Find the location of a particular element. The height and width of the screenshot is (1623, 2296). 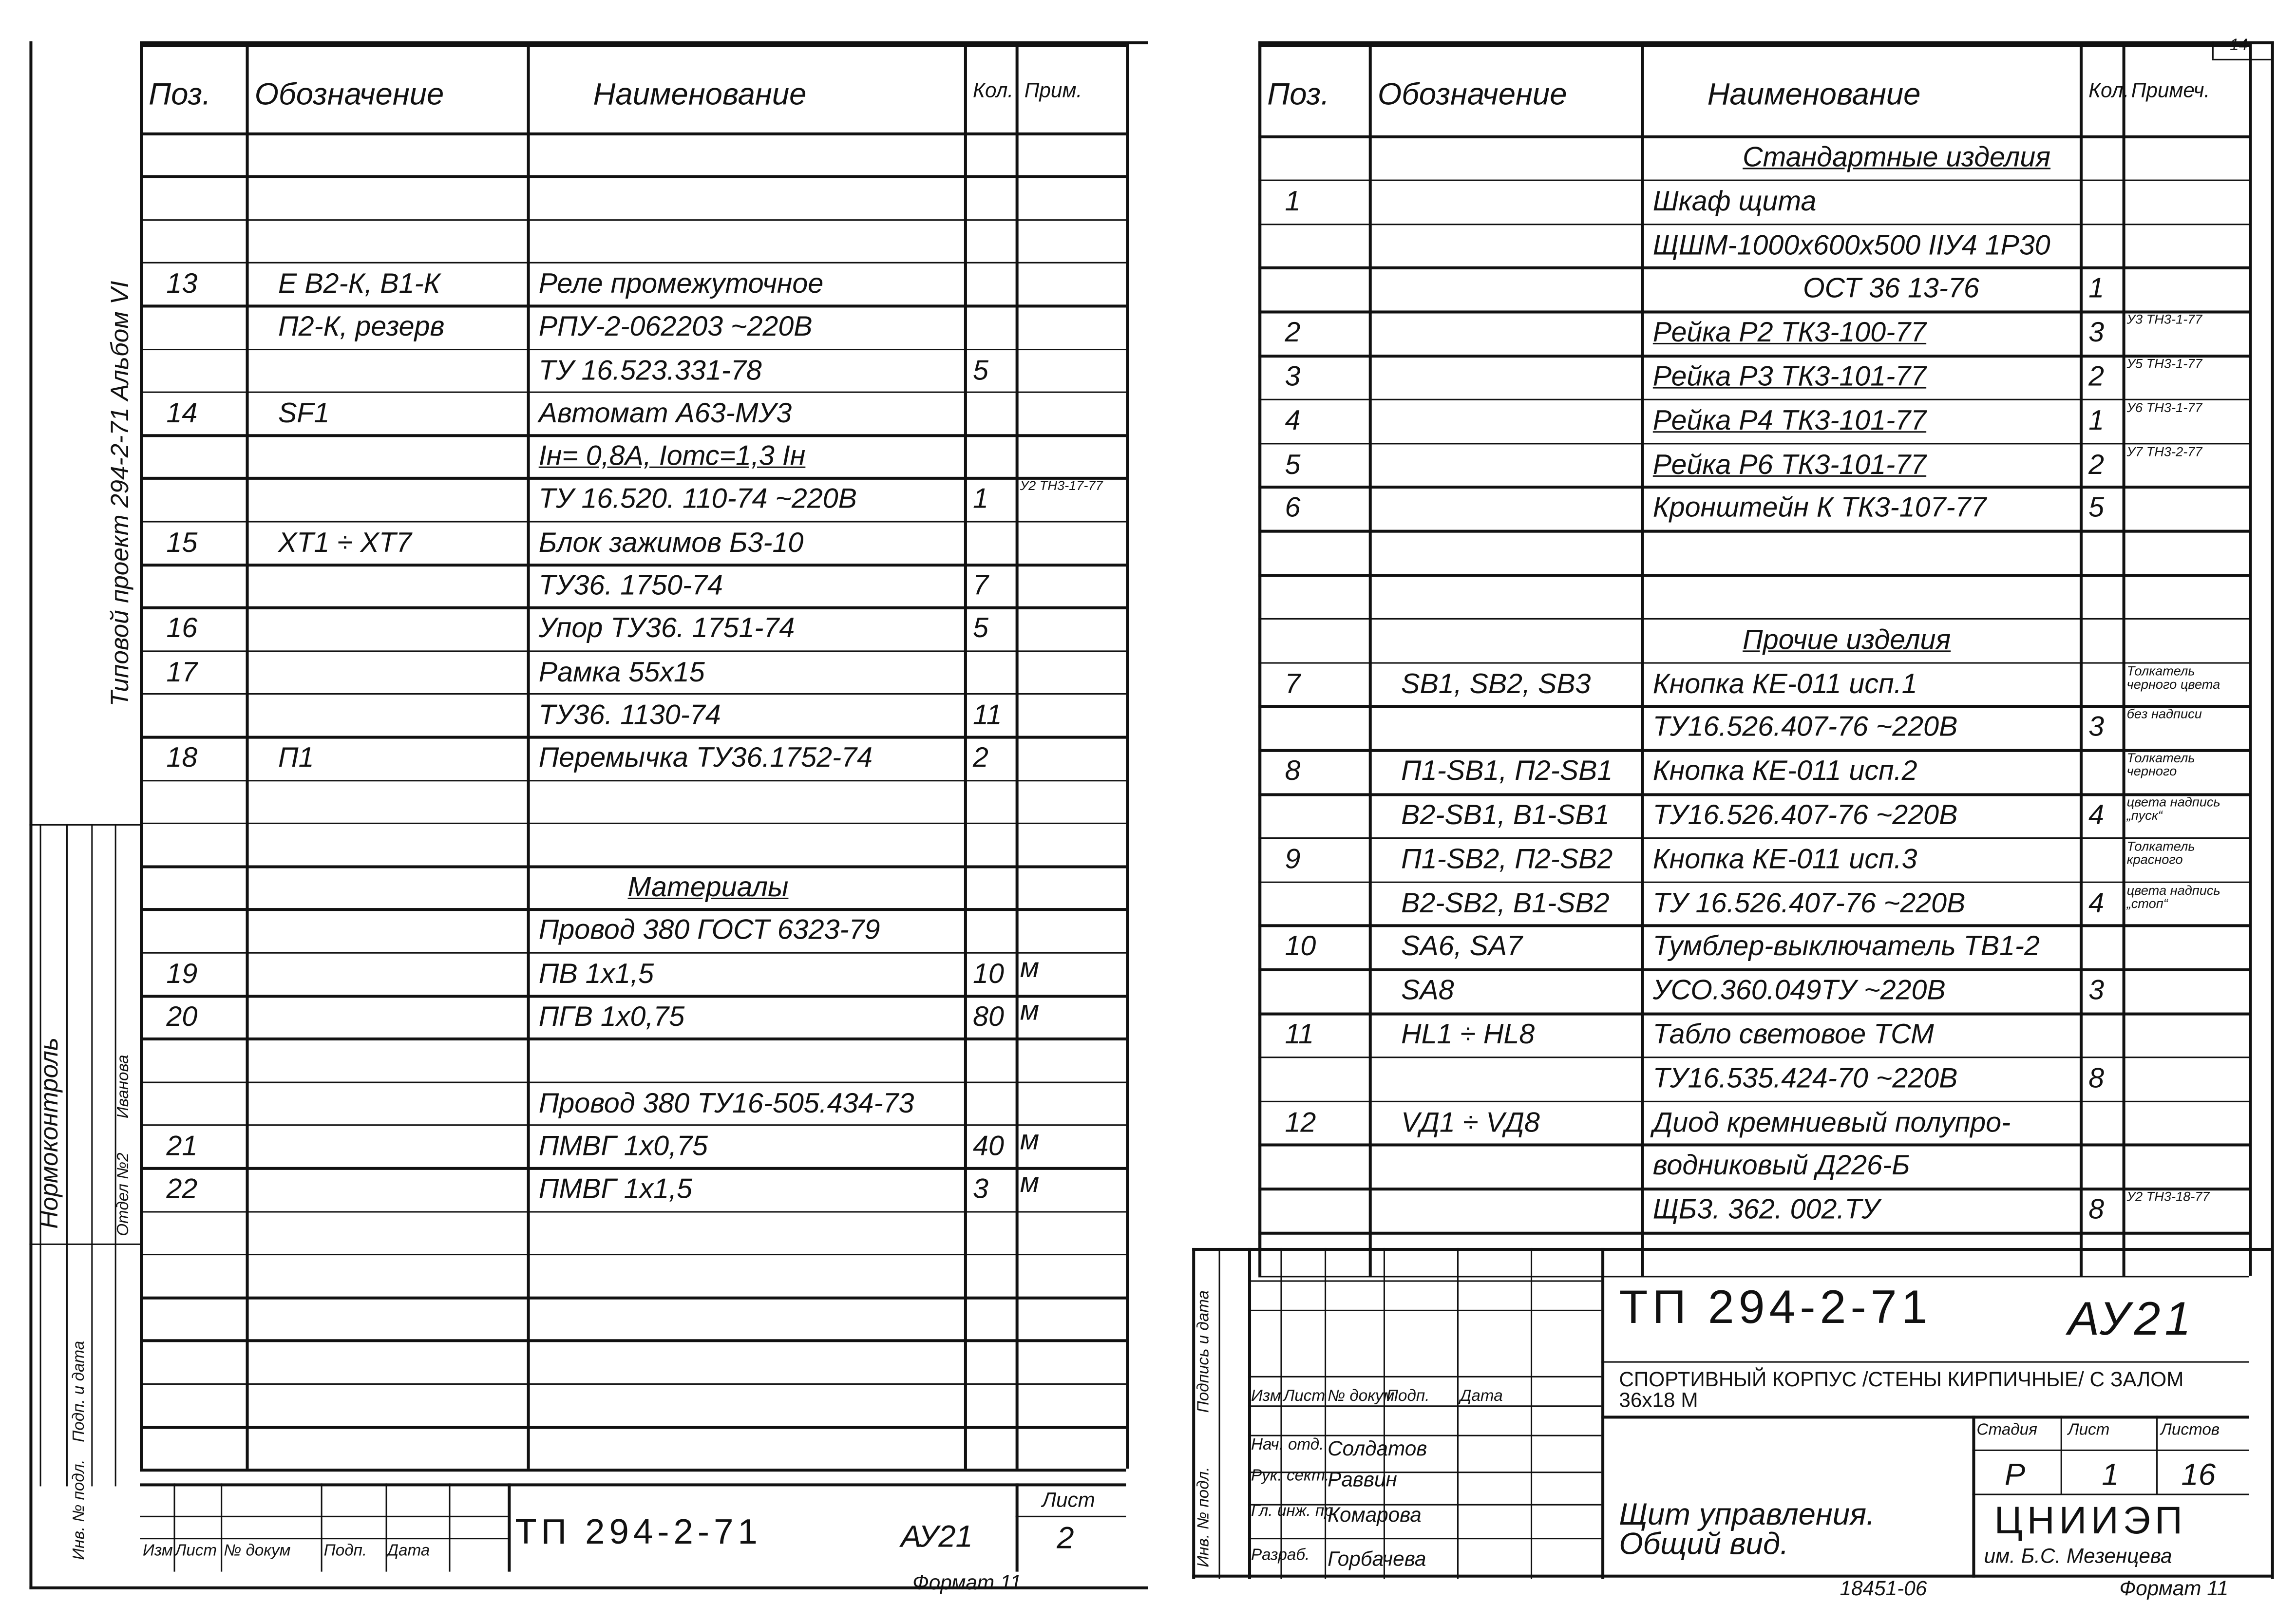

row-position: 22 is located at coordinates (182, 1190).